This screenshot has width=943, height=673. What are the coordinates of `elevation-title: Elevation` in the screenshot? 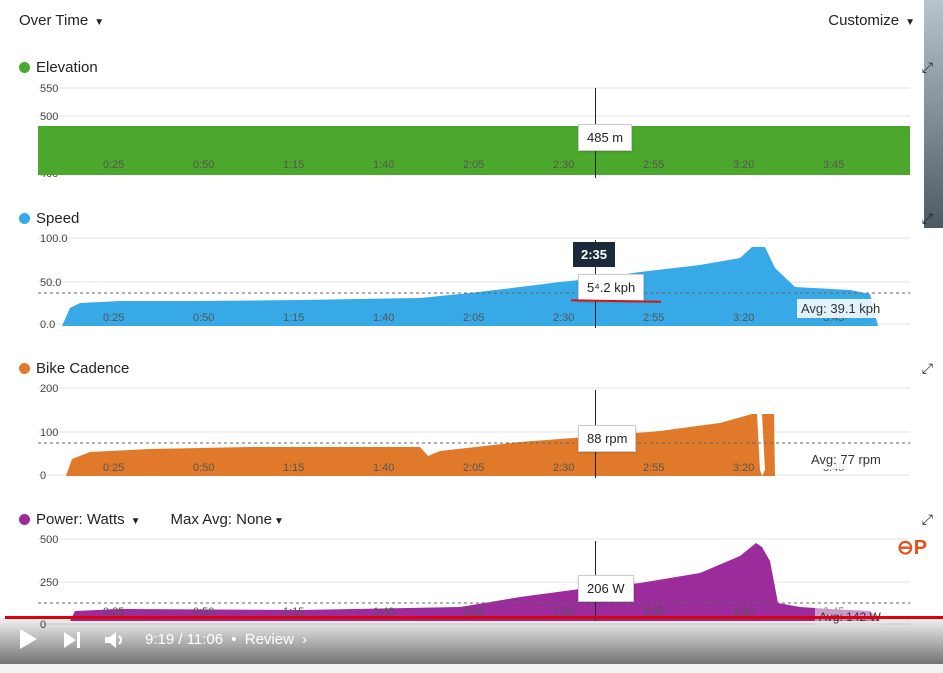 It's located at (58, 67).